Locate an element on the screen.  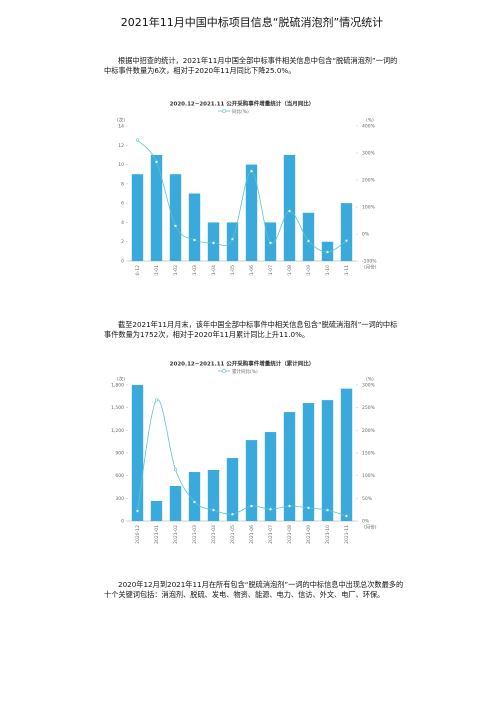
y-tick-label: 600 is located at coordinates (119, 476).